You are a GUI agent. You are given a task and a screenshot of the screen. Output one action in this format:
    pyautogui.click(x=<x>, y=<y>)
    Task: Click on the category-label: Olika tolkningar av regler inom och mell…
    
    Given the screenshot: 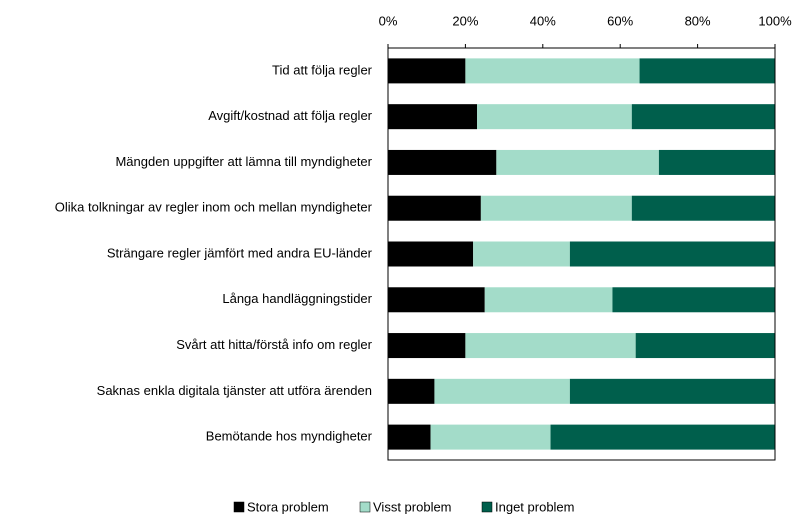 What is the action you would take?
    pyautogui.click(x=214, y=207)
    